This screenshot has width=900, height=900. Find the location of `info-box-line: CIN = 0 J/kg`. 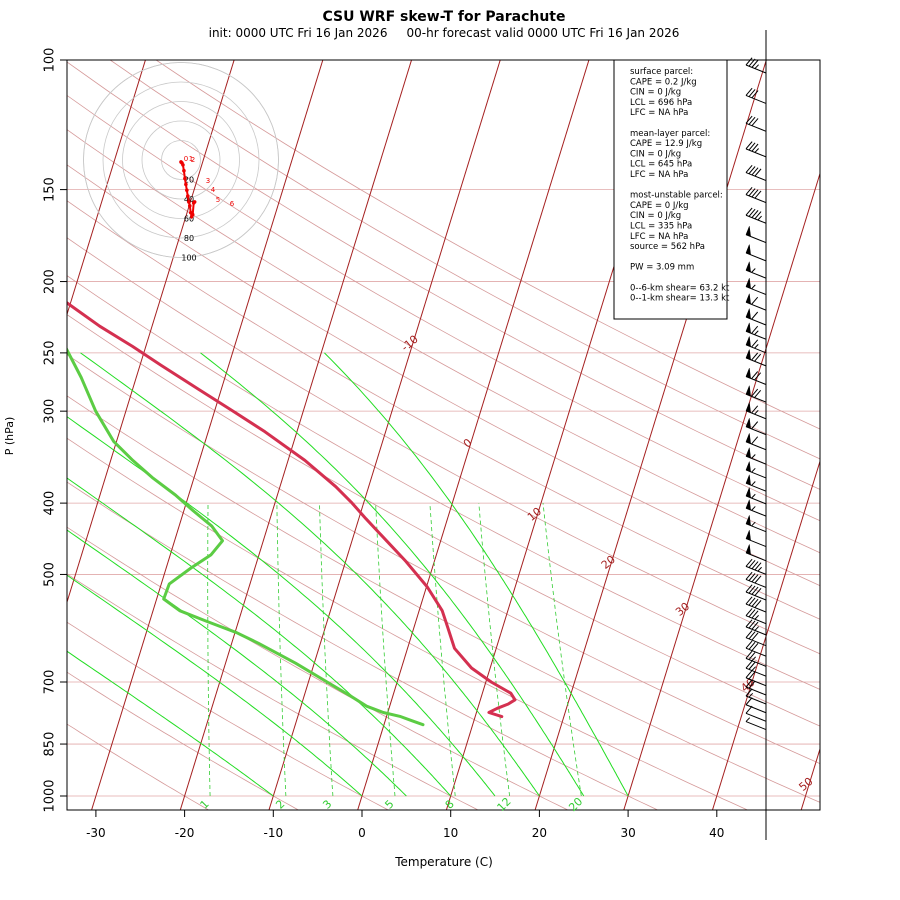

info-box-line: CIN = 0 J/kg is located at coordinates (655, 154).